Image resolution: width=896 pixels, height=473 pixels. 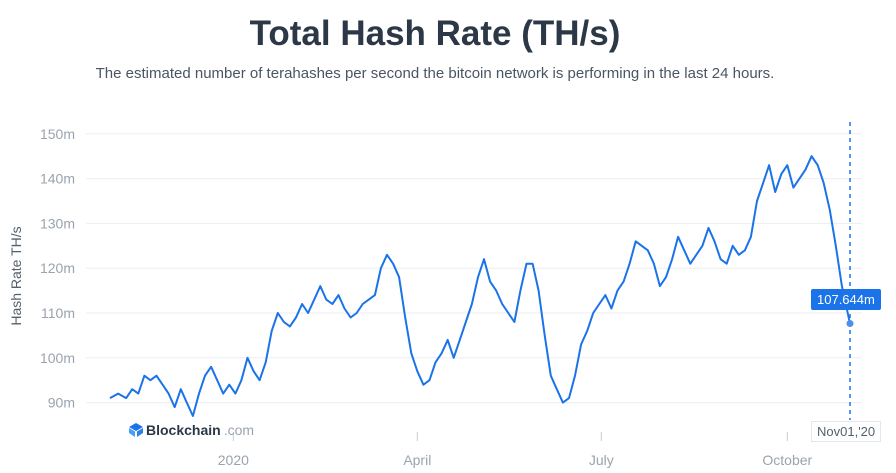 I want to click on brand-name: Blockchain, so click(x=183, y=430).